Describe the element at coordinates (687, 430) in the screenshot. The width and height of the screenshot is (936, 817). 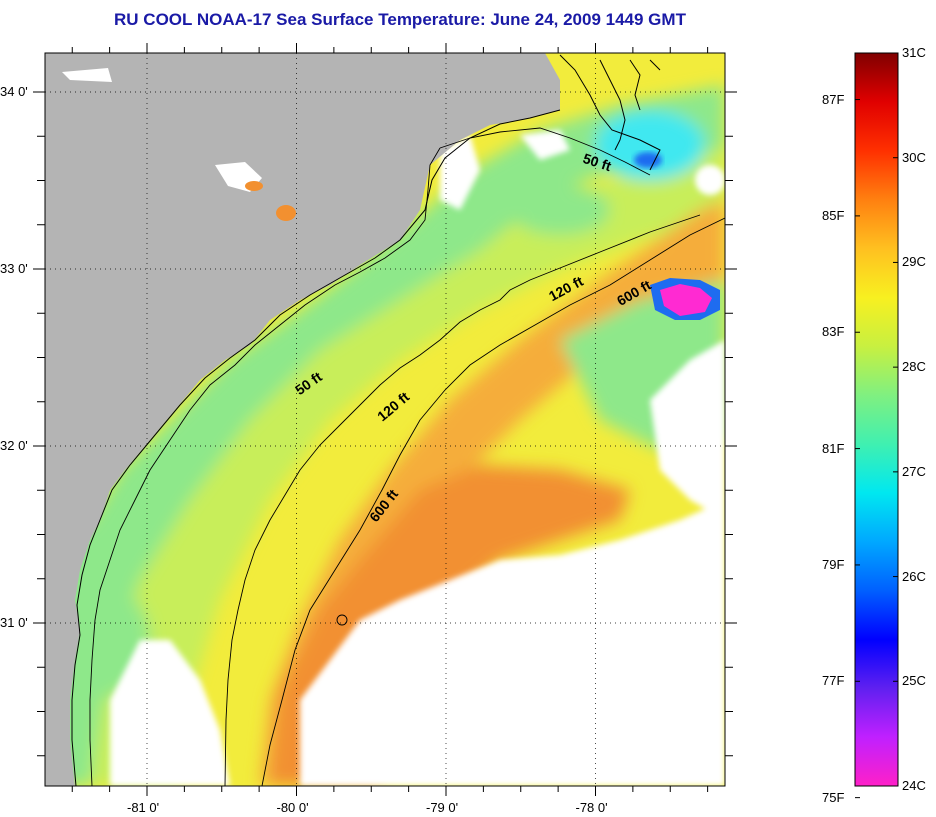
I see `cloud-area-east` at that location.